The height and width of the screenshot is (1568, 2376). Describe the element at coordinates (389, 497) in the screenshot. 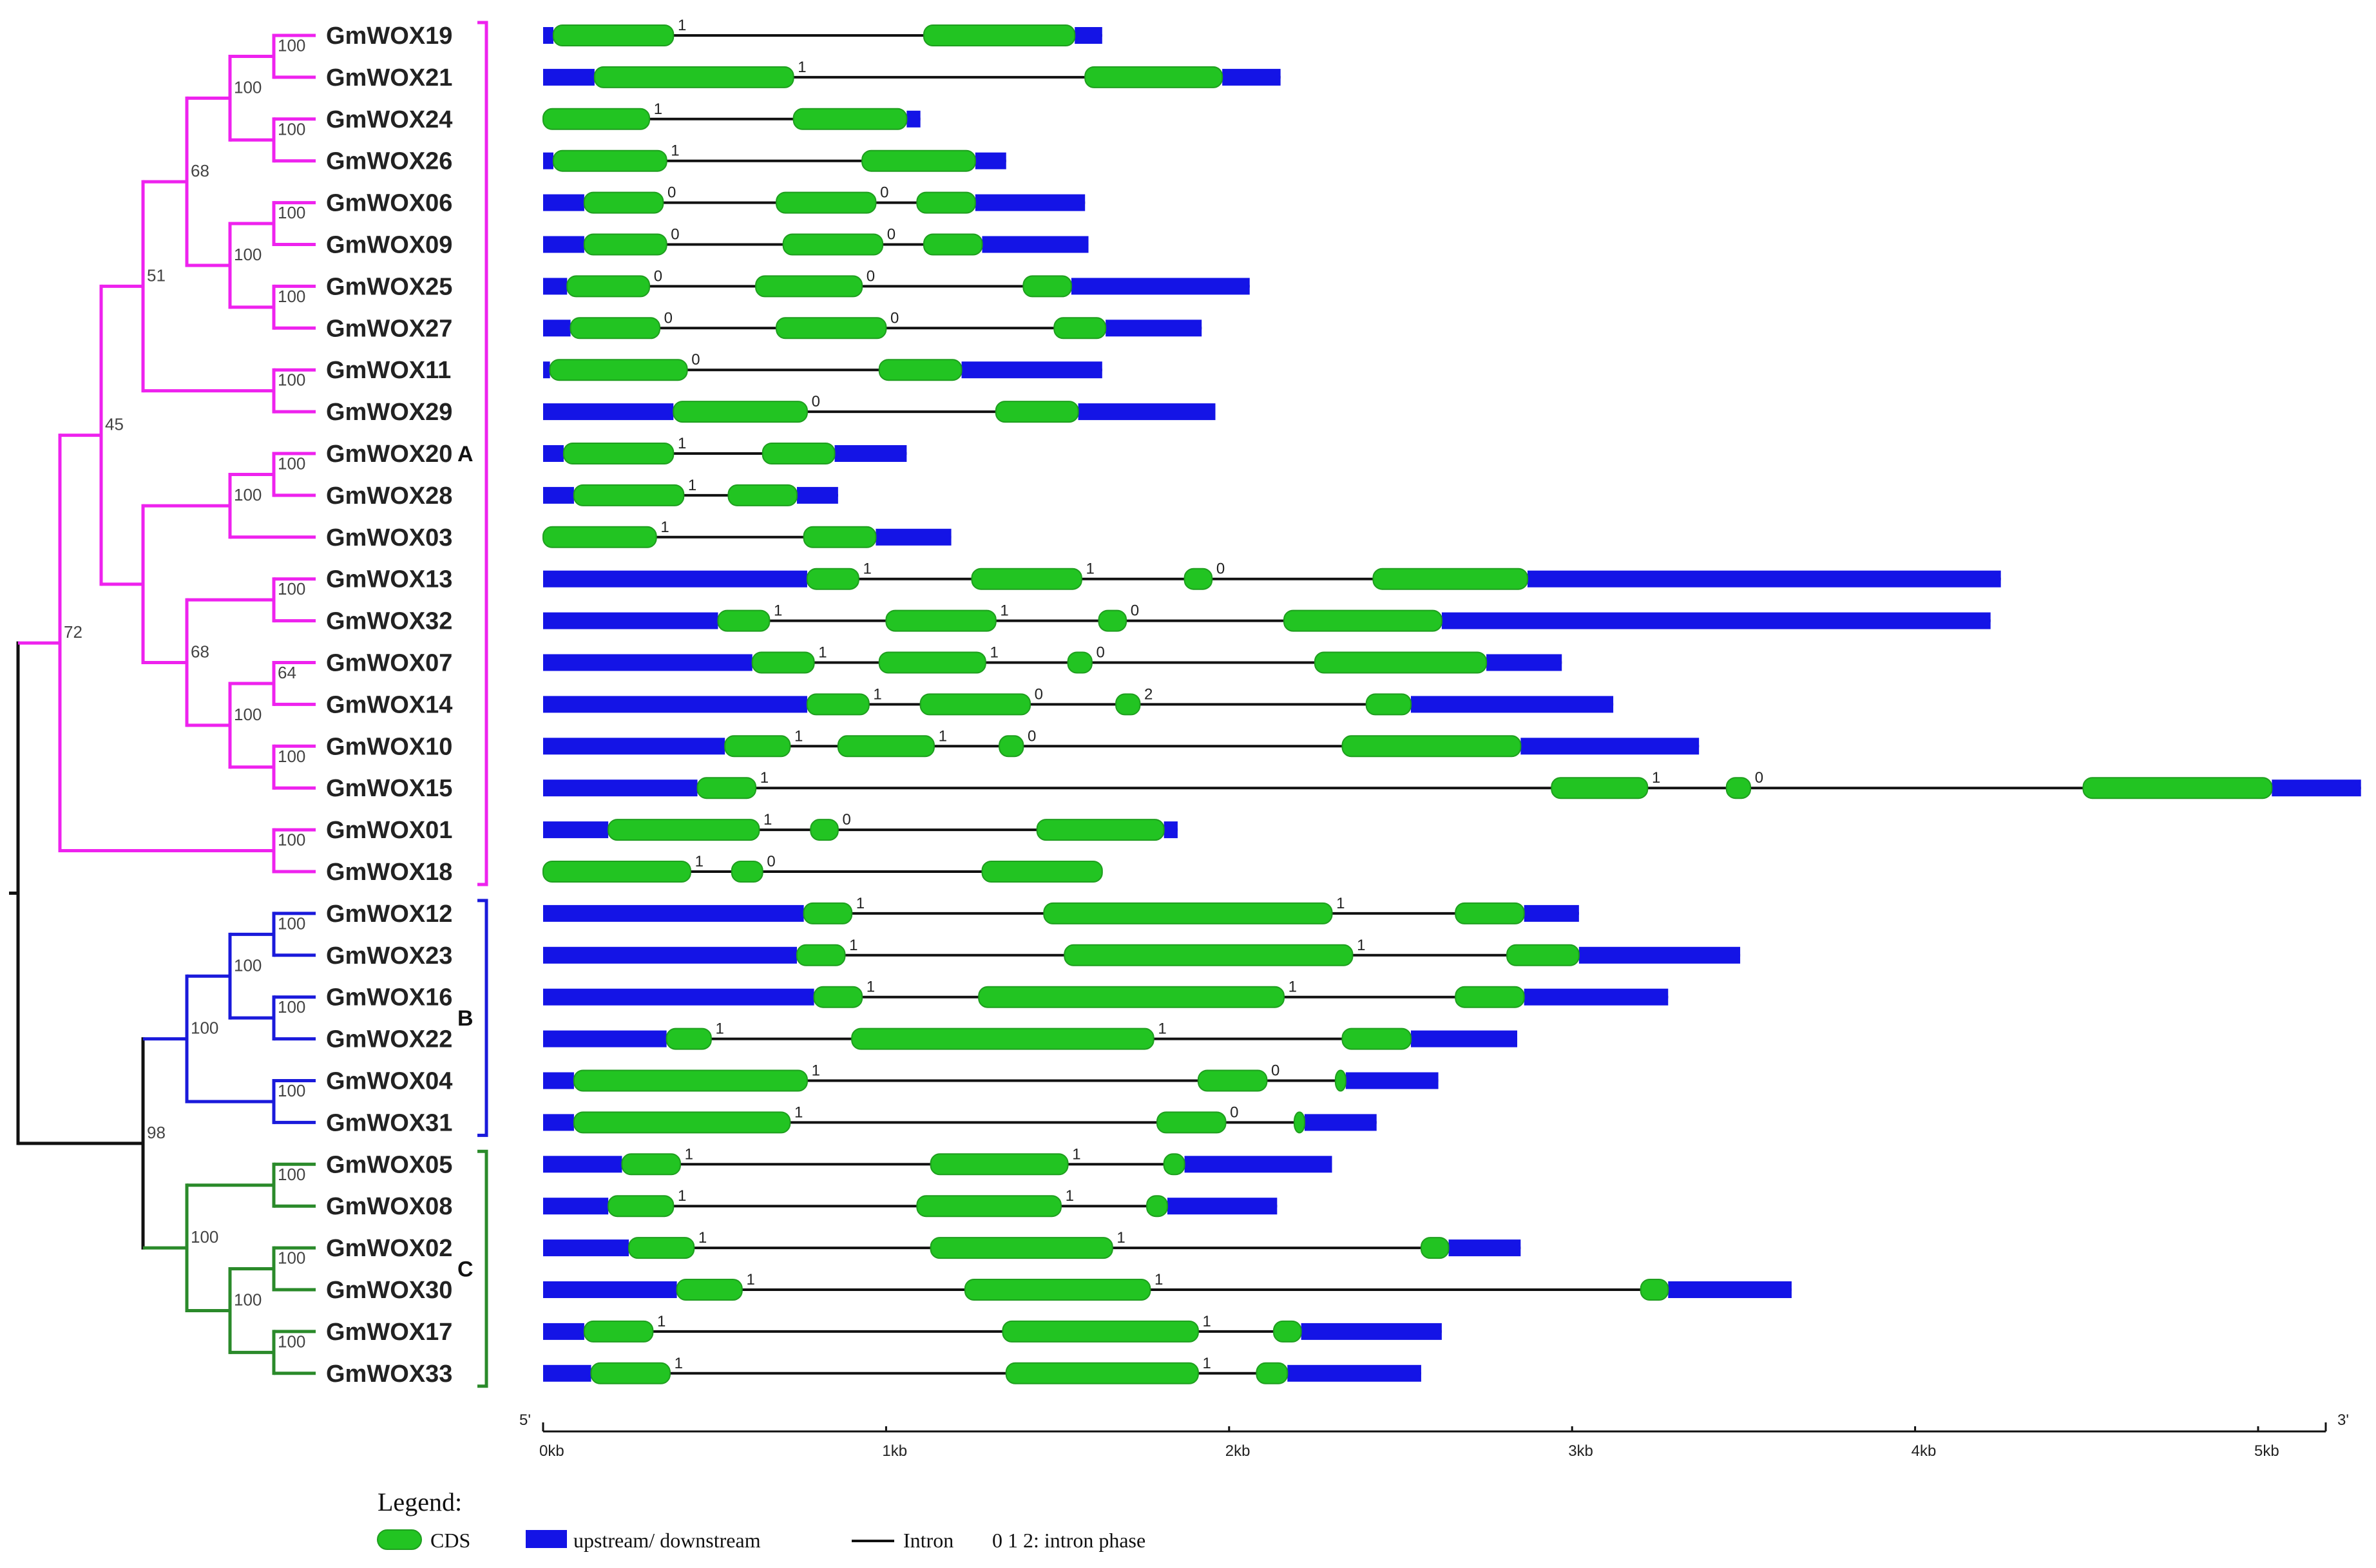

I see `gene-label: GmWOX28` at that location.